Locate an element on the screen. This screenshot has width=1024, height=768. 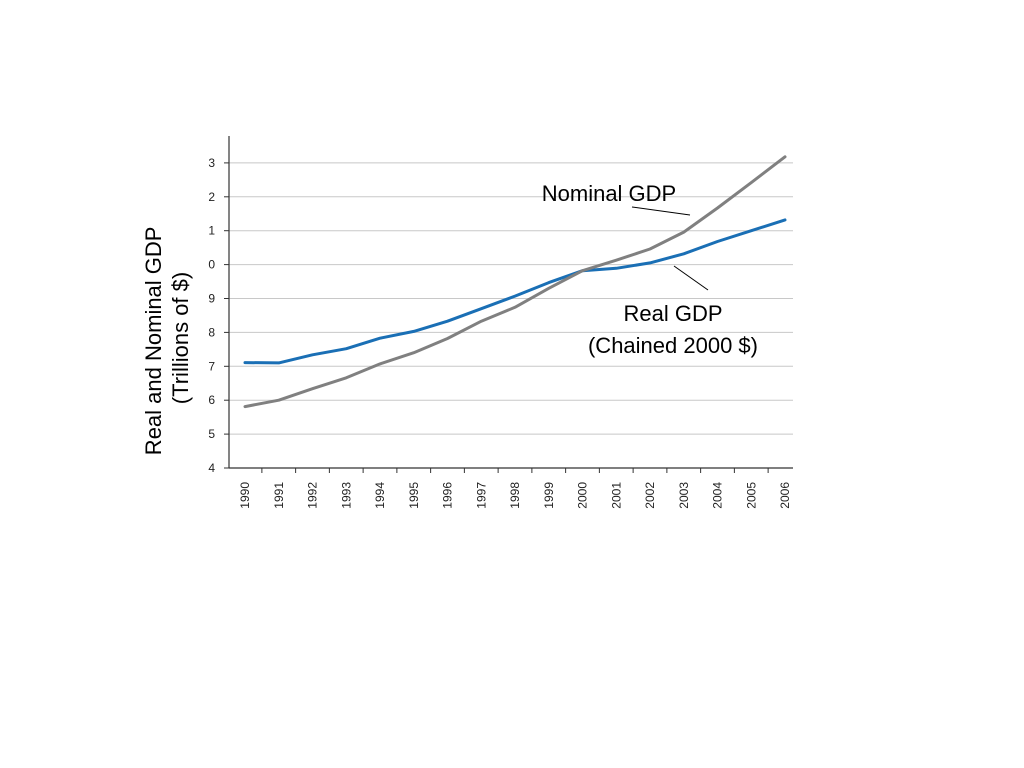
y-tick-label: 5 is located at coordinates (211, 434).